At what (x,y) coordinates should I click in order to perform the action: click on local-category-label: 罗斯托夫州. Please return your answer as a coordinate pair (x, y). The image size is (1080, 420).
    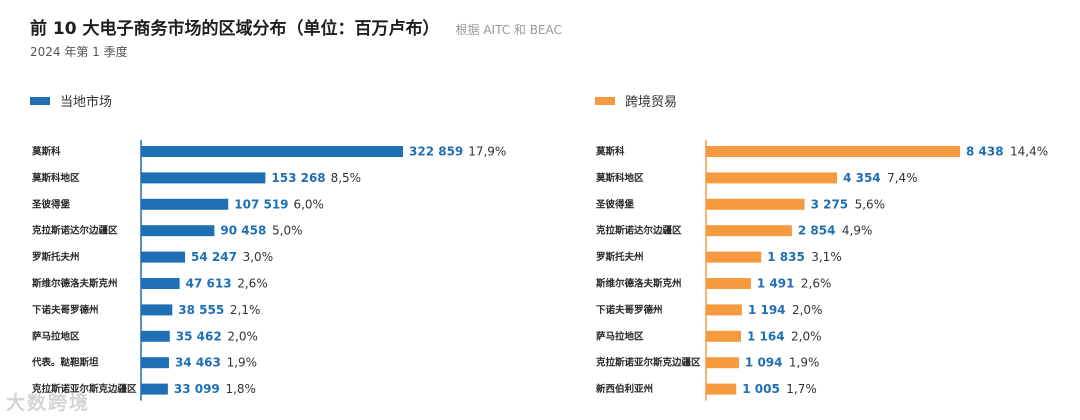
    Looking at the image, I should click on (56, 257).